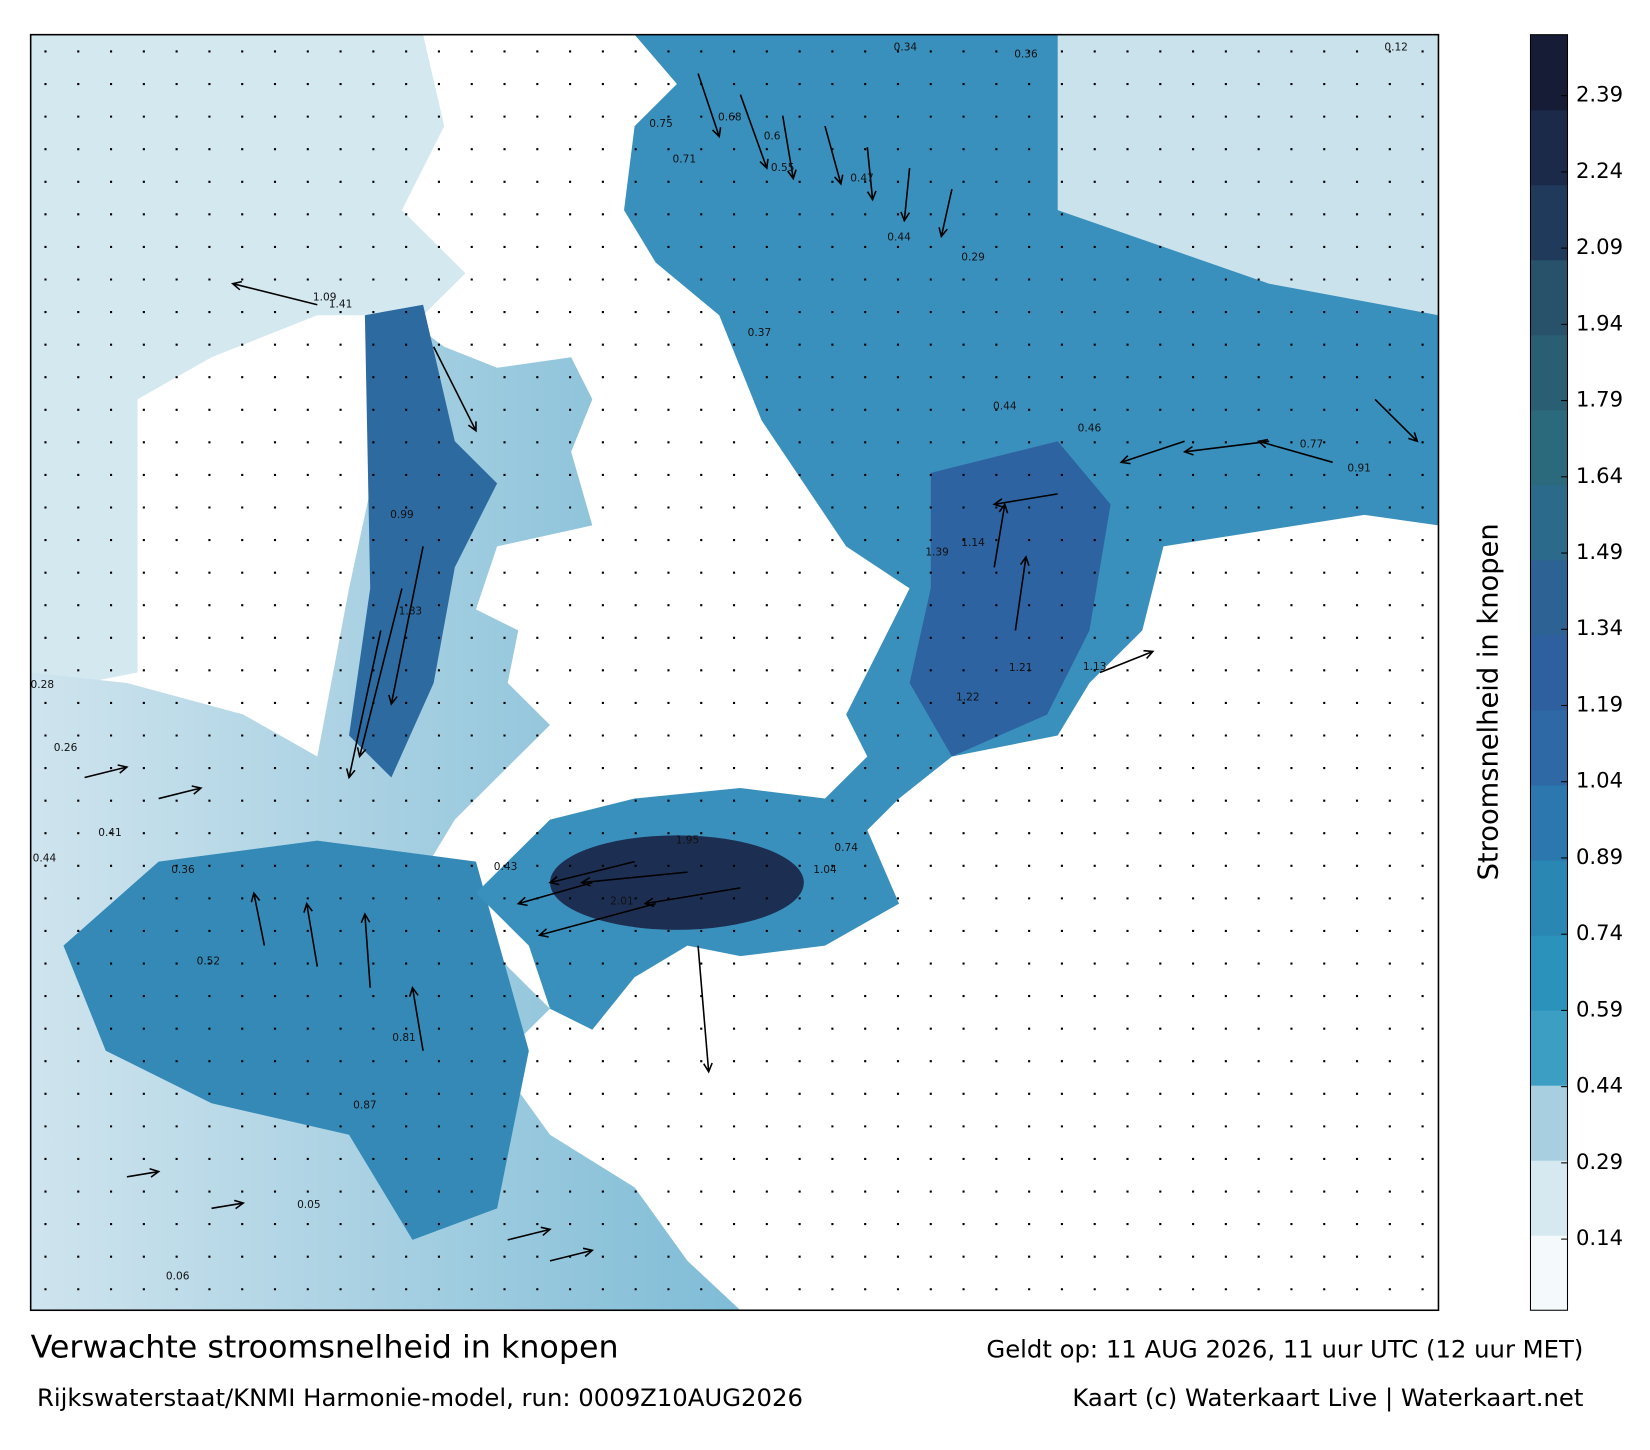 The height and width of the screenshot is (1450, 1650). I want to click on colorbar-tick-label: 1.49, so click(1599, 551).